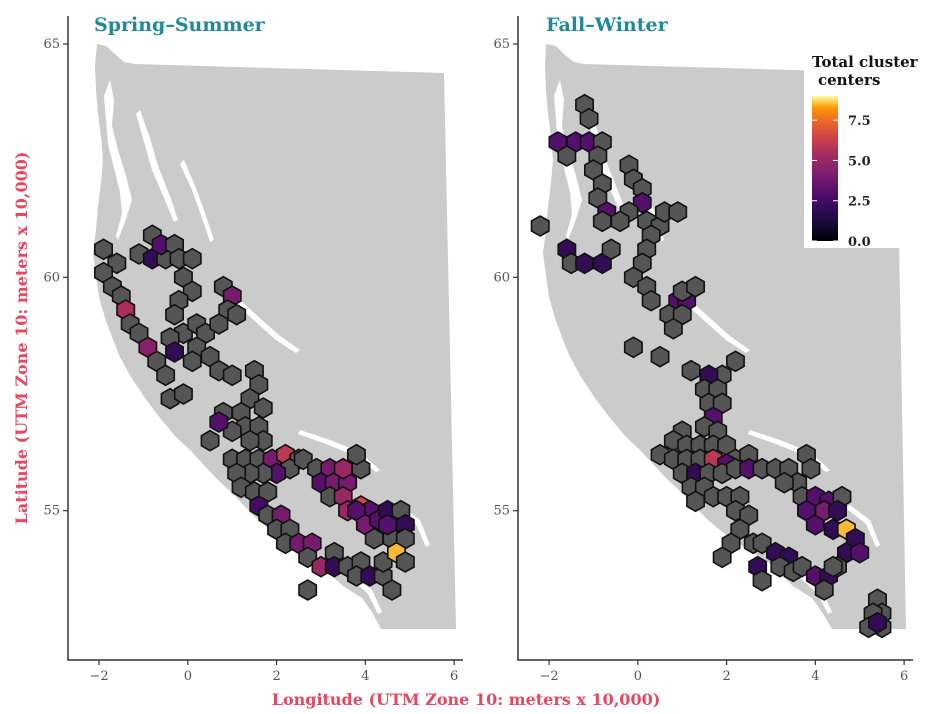 The height and width of the screenshot is (714, 931). I want to click on legend-tick-label: 2.5, so click(859, 202).